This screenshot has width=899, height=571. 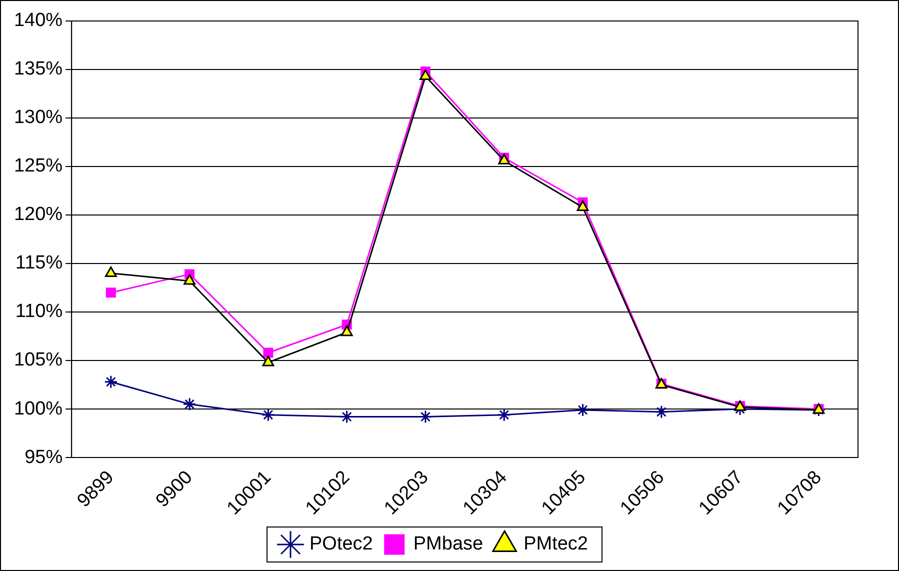 What do you see at coordinates (38, 215) in the screenshot?
I see `y-tick-label: 120%` at bounding box center [38, 215].